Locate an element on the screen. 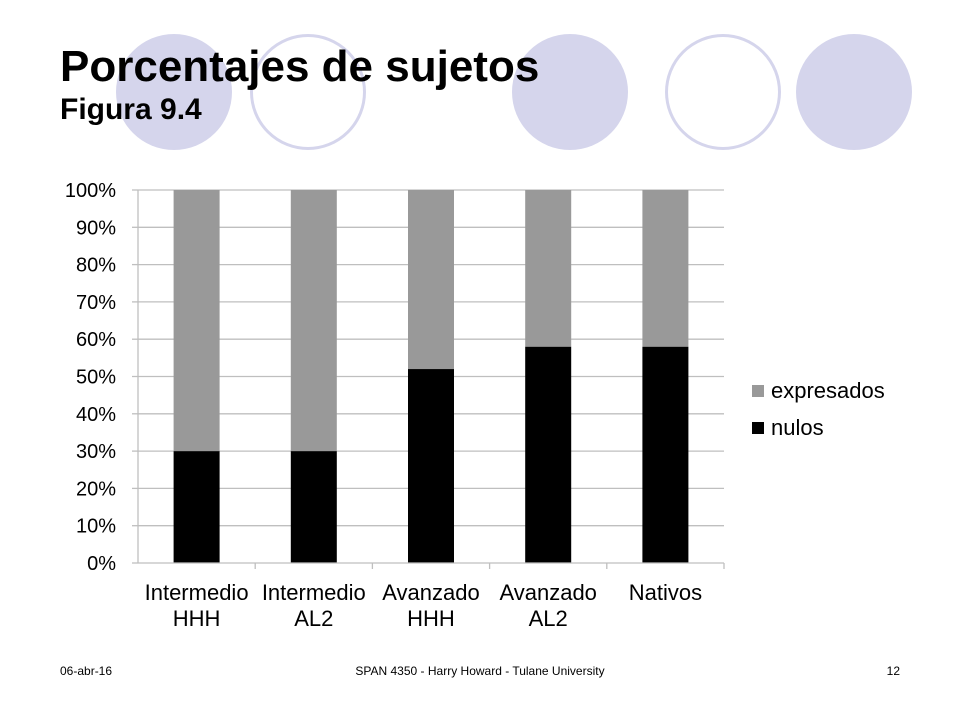 This screenshot has width=960, height=720. y-tick-label: 0% is located at coordinates (101, 564).